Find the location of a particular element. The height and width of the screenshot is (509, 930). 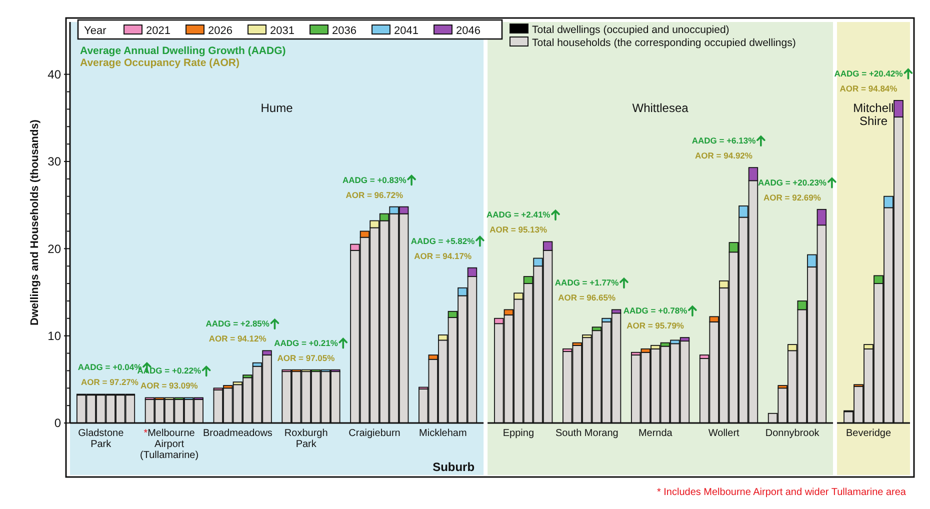

annotation: AOR = 94.17% is located at coordinates (443, 255).